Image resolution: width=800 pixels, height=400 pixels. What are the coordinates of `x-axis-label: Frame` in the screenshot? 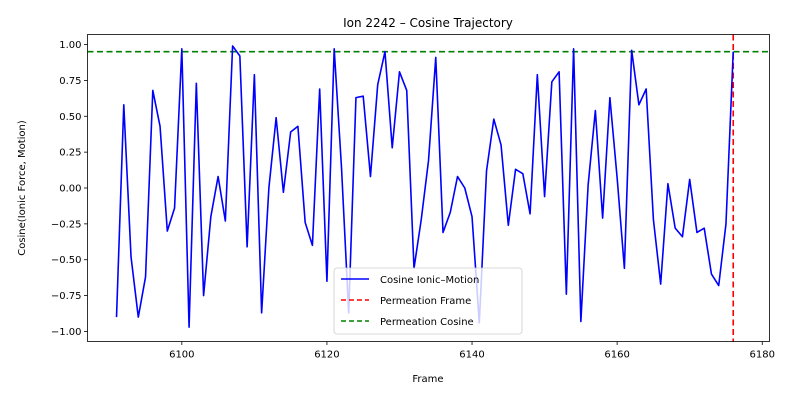 It's located at (427, 379).